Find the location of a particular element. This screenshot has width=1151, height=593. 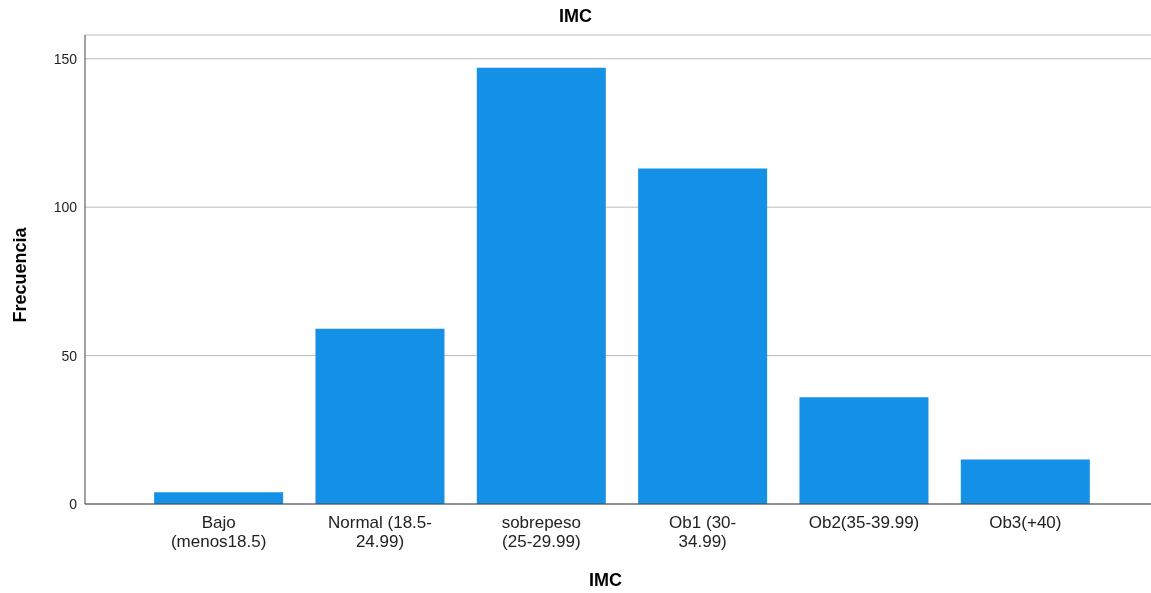

x-tick-label: Ob3(+40) is located at coordinates (1025, 522).